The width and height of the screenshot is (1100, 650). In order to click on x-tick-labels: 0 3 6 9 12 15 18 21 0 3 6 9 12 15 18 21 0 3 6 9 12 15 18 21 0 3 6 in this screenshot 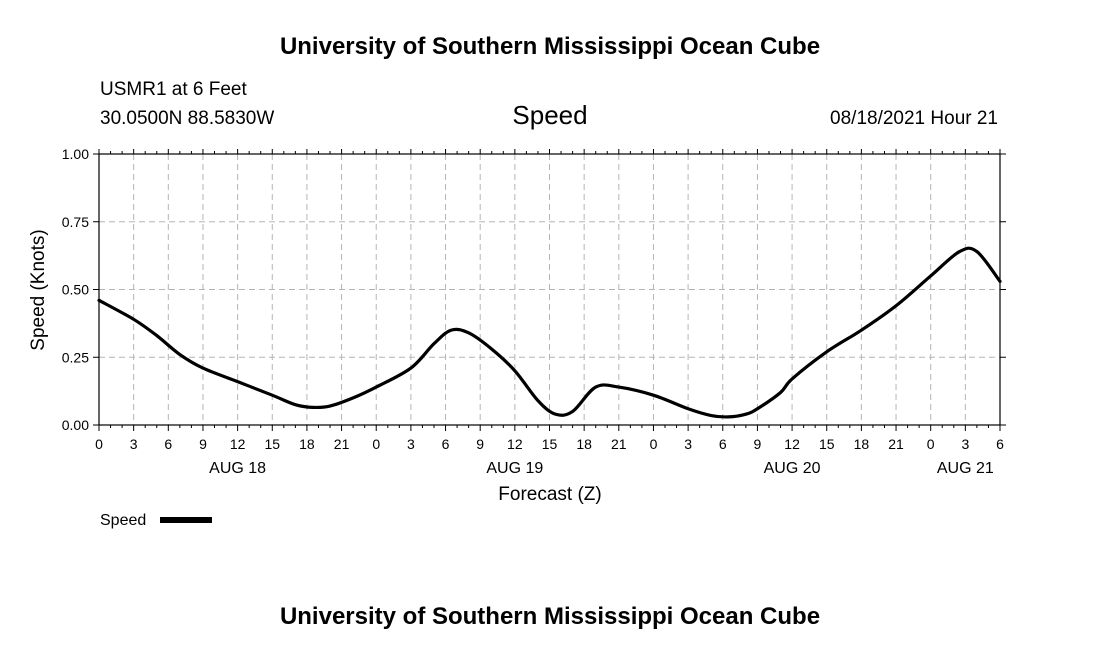, I will do `click(549, 444)`.